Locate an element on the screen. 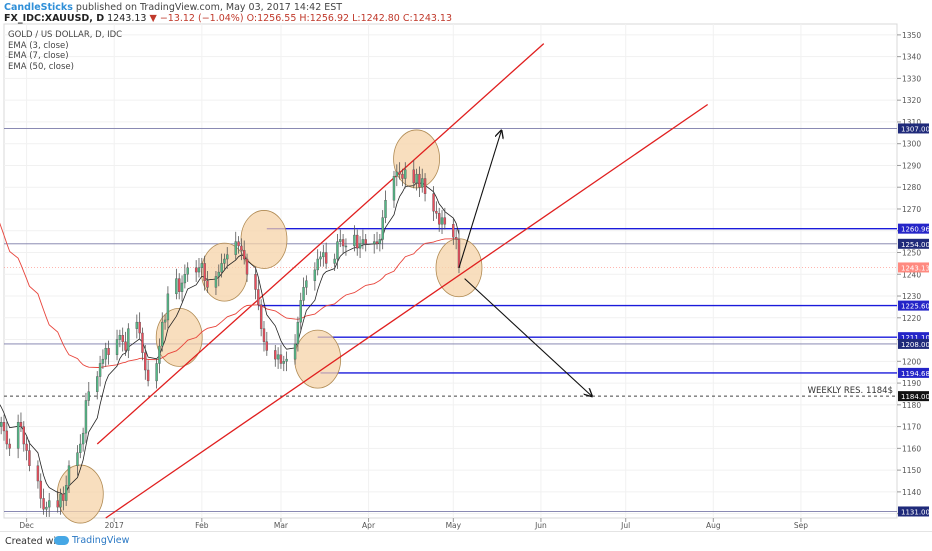  last-price-tag-bg is located at coordinates (913, 267).